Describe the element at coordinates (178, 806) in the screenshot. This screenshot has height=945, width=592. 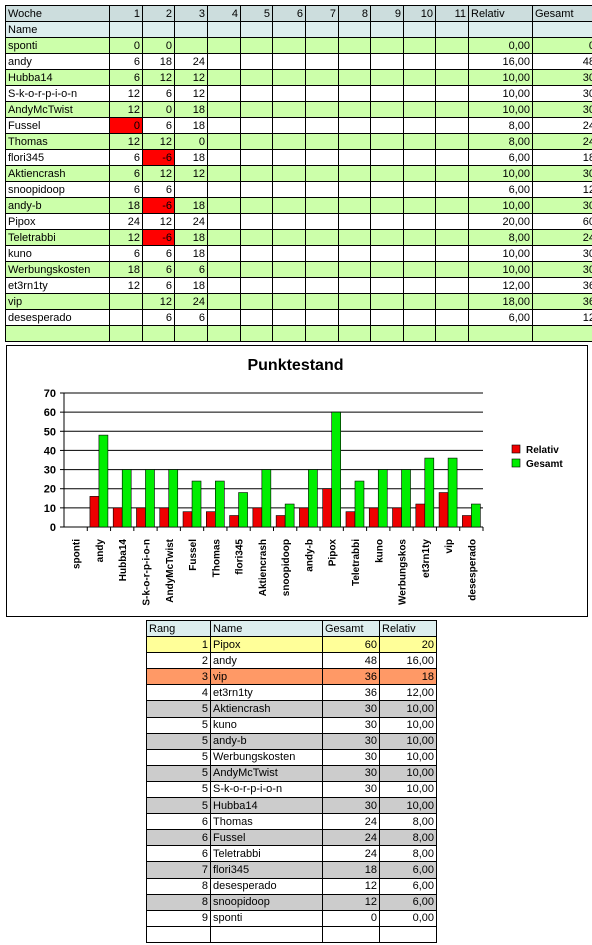
I see `rank-number: 5` at that location.